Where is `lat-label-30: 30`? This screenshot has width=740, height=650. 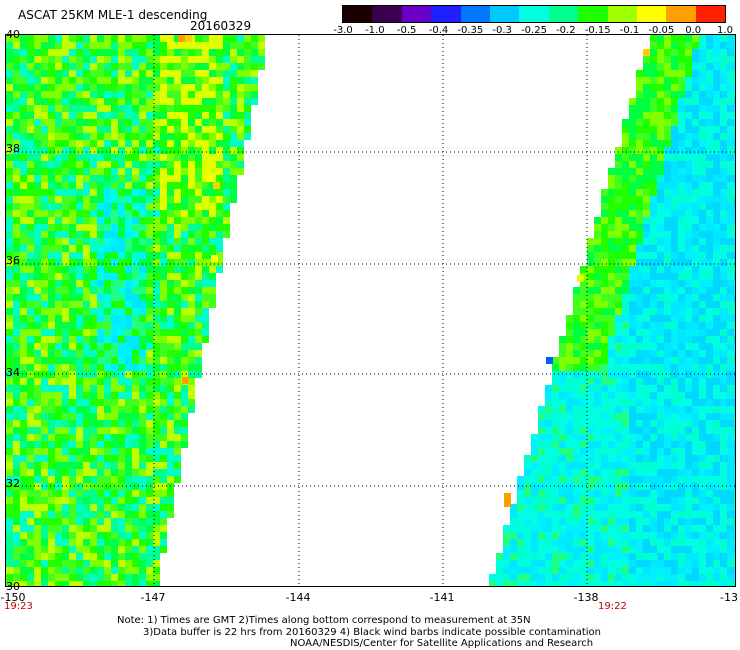 lat-label-30: 30 is located at coordinates (13, 586).